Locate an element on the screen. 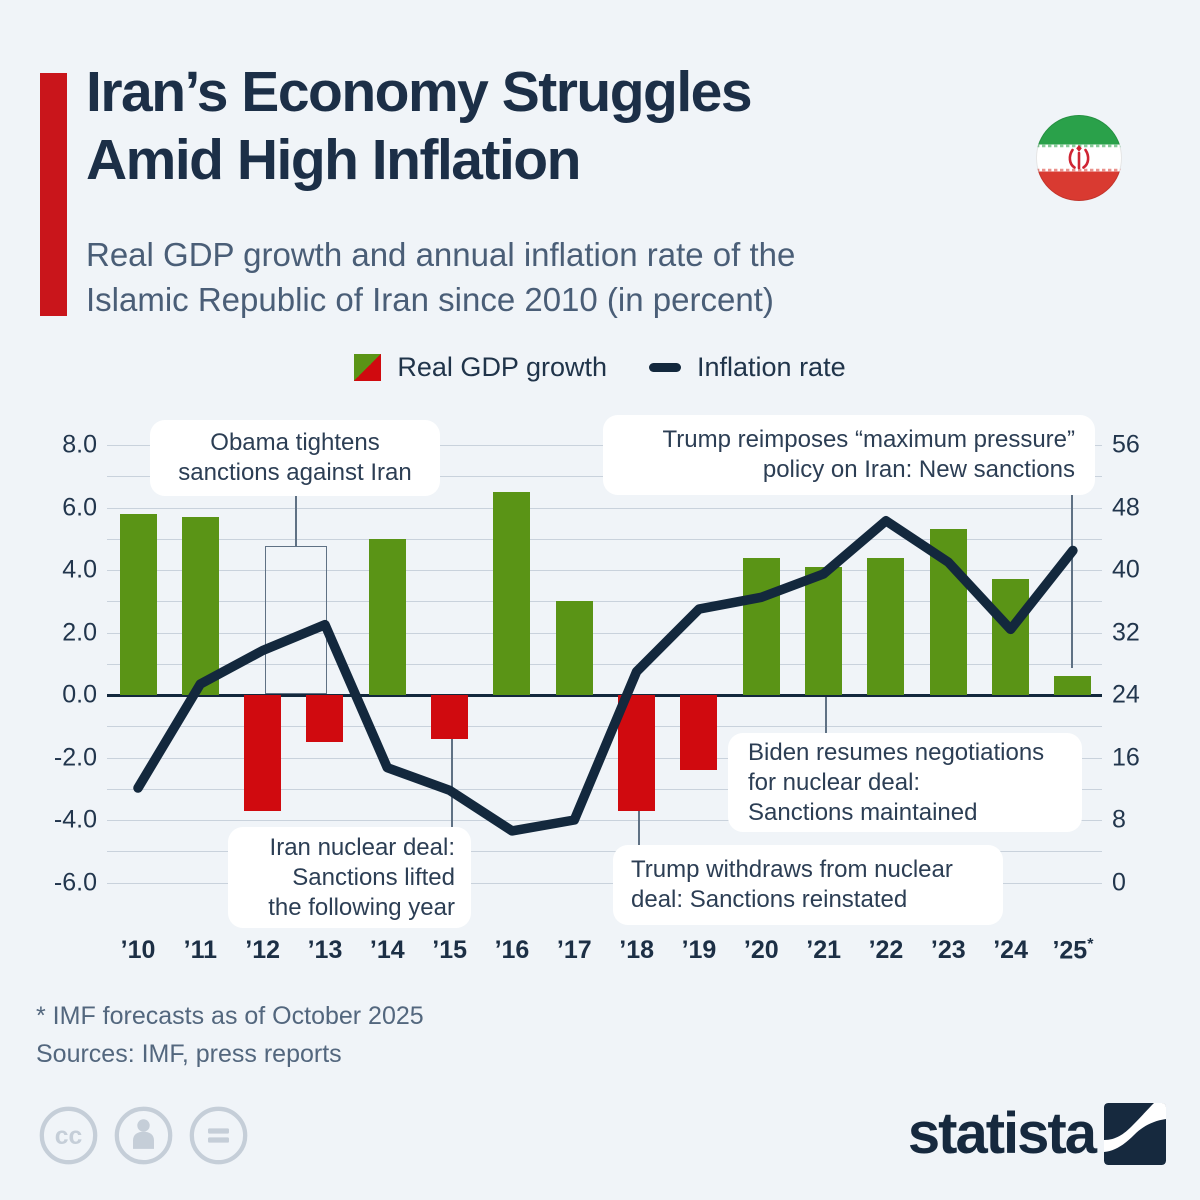 The height and width of the screenshot is (1200, 1200). y-axis-label-left: -4.0 is located at coordinates (75, 819).